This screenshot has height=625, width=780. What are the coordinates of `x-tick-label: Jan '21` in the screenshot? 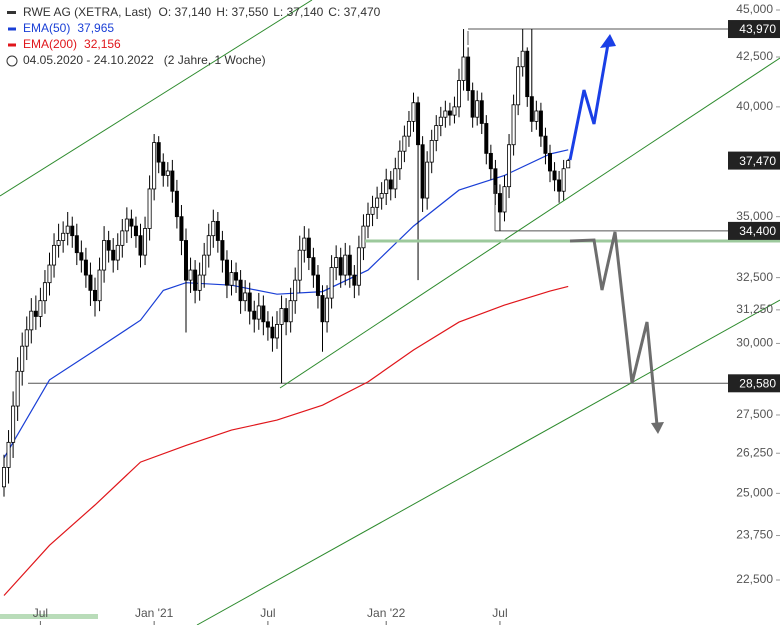 It's located at (154, 613).